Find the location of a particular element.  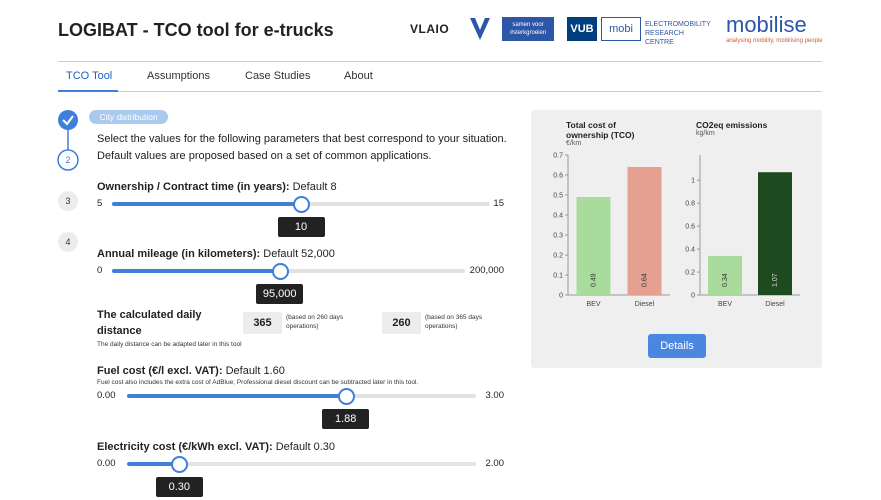

nav-active-indicator is located at coordinates (88, 91).